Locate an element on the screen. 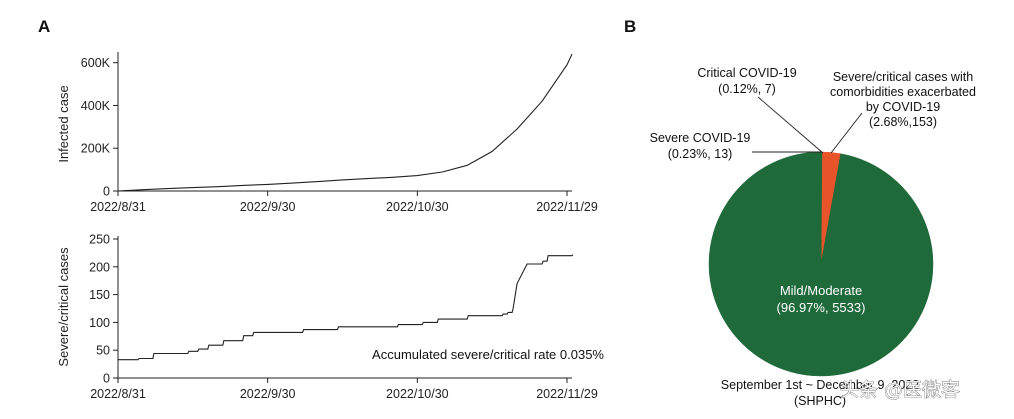  severe-x-tick-label: 2022/10/30 is located at coordinates (417, 394).